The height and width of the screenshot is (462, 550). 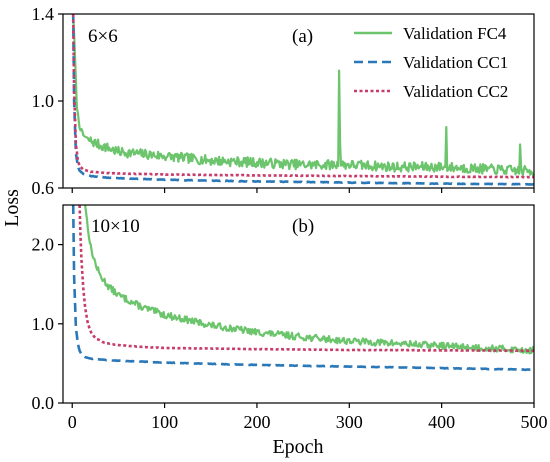 I want to click on xtick-label: 400, so click(x=441, y=422).